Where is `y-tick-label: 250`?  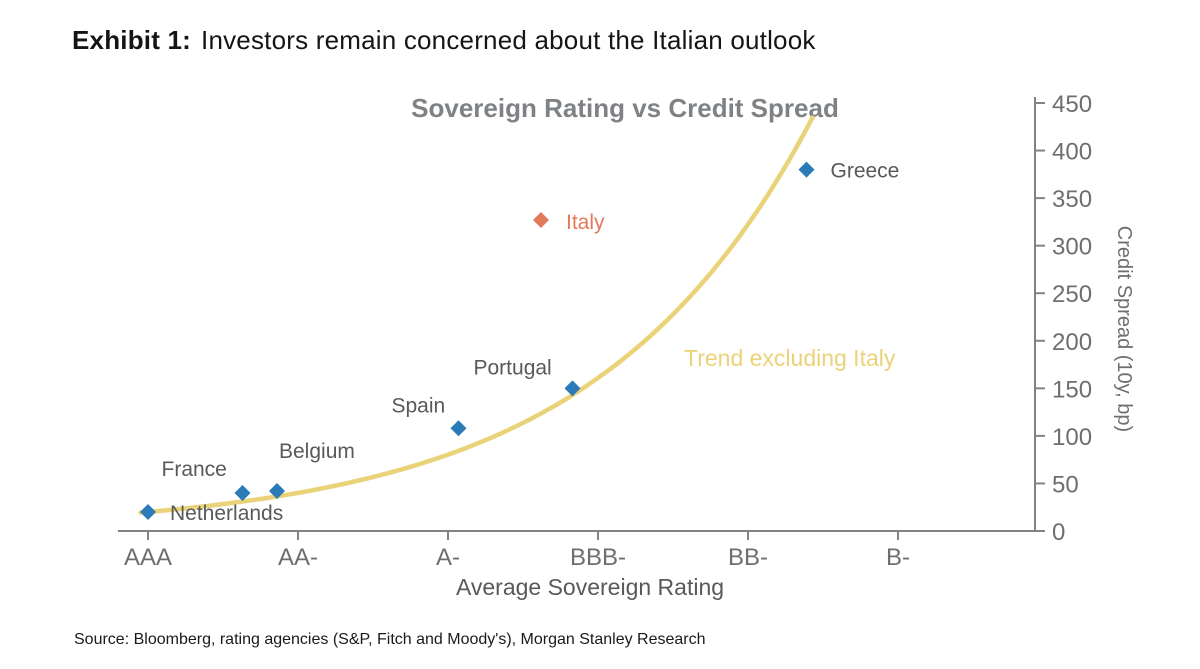 y-tick-label: 250 is located at coordinates (1072, 294).